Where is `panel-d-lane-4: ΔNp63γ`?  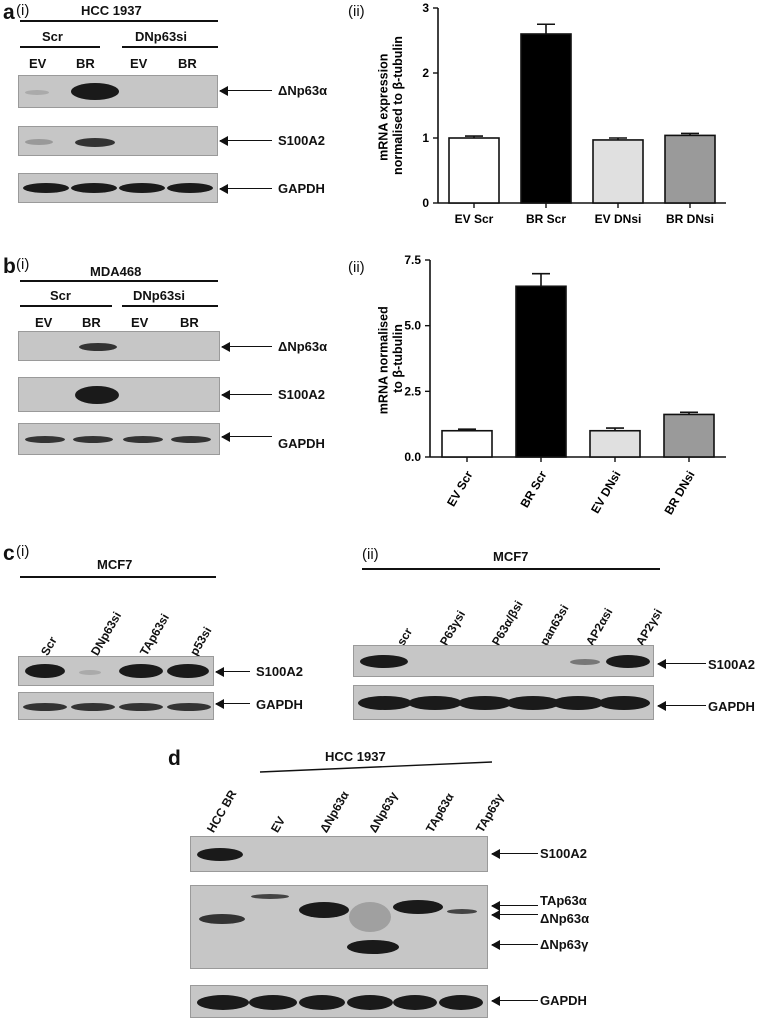 panel-d-lane-4: ΔNp63γ is located at coordinates (383, 812).